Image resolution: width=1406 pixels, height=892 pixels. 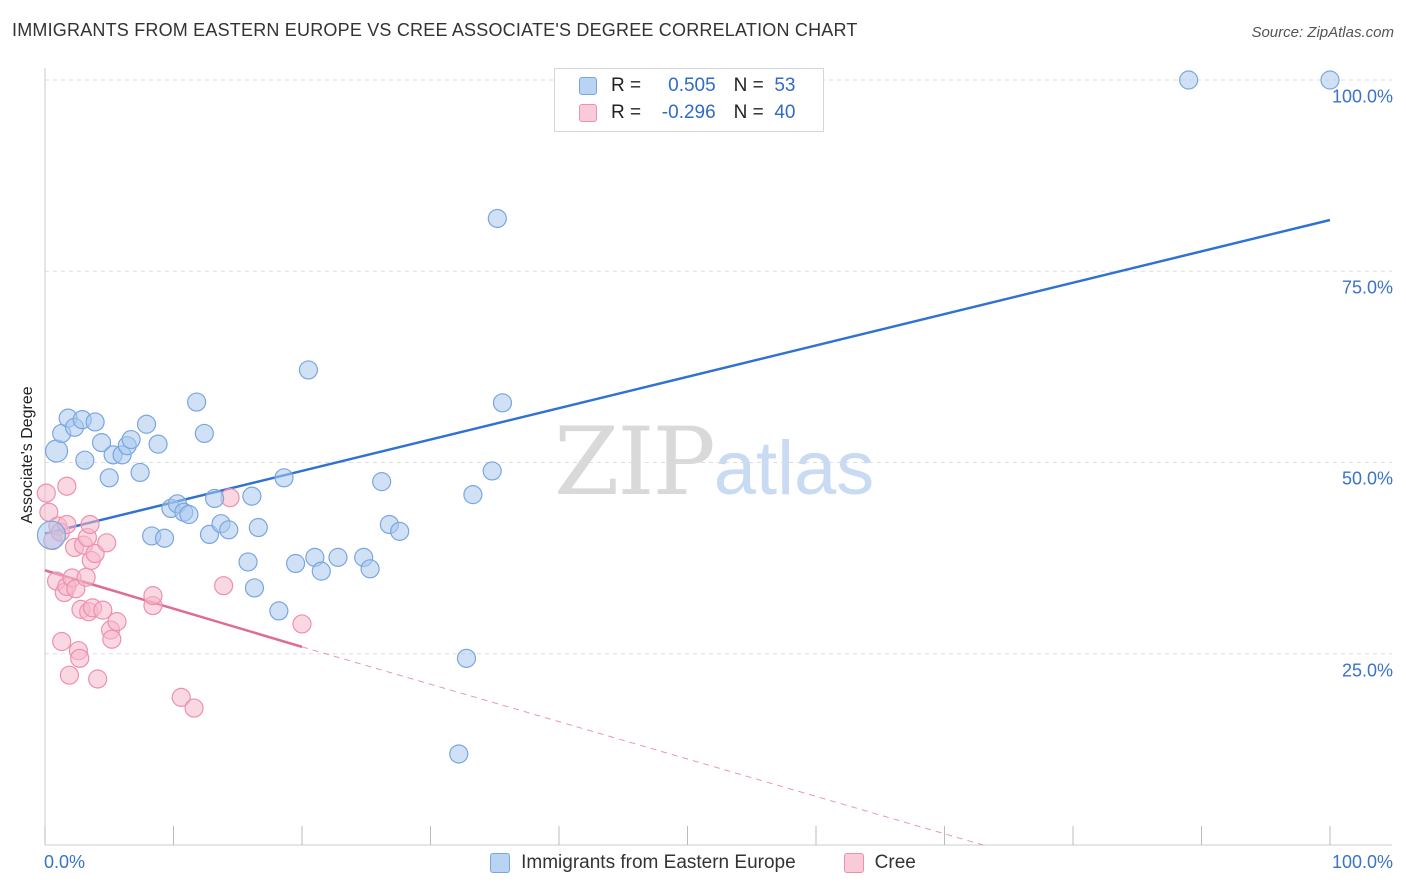 I want to click on legend: Immigrants from Eastern Europe Cree, so click(x=703, y=863).